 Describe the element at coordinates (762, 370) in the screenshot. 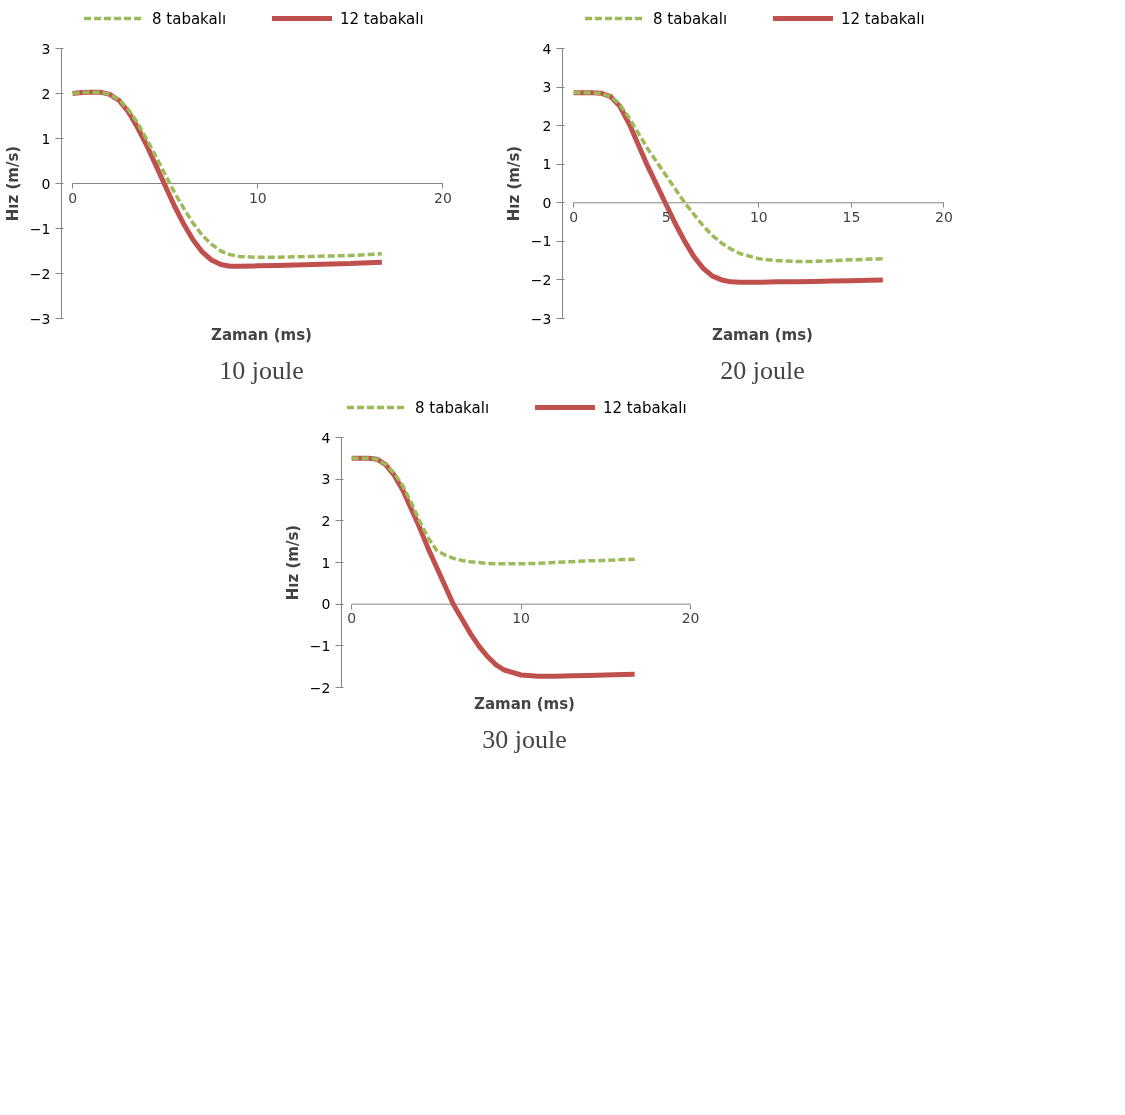

I see `text: 20 joule` at that location.